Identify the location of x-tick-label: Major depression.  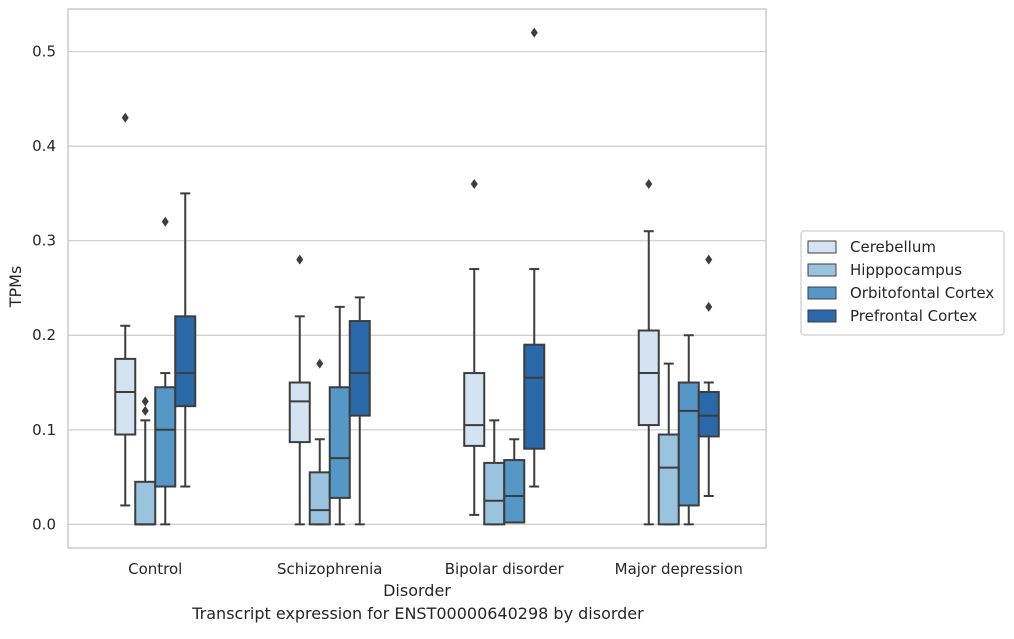
(679, 569).